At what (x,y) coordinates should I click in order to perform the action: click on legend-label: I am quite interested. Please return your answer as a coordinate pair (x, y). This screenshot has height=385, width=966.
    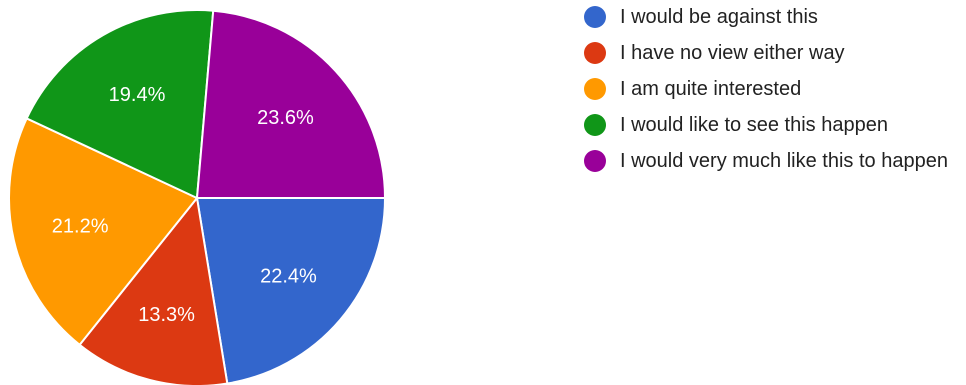
    Looking at the image, I should click on (711, 89).